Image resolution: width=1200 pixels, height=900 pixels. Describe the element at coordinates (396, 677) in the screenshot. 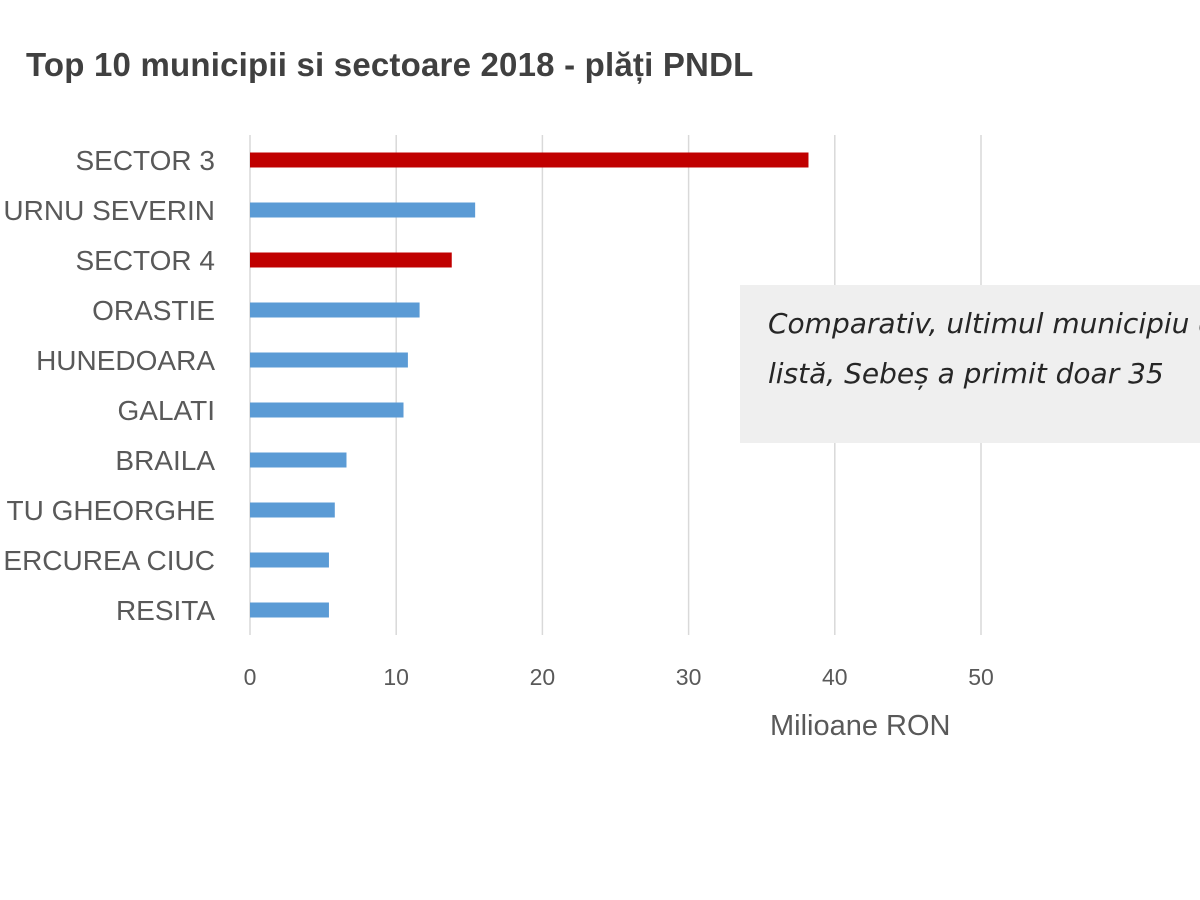

I see `x-tick-label-10: 10` at that location.